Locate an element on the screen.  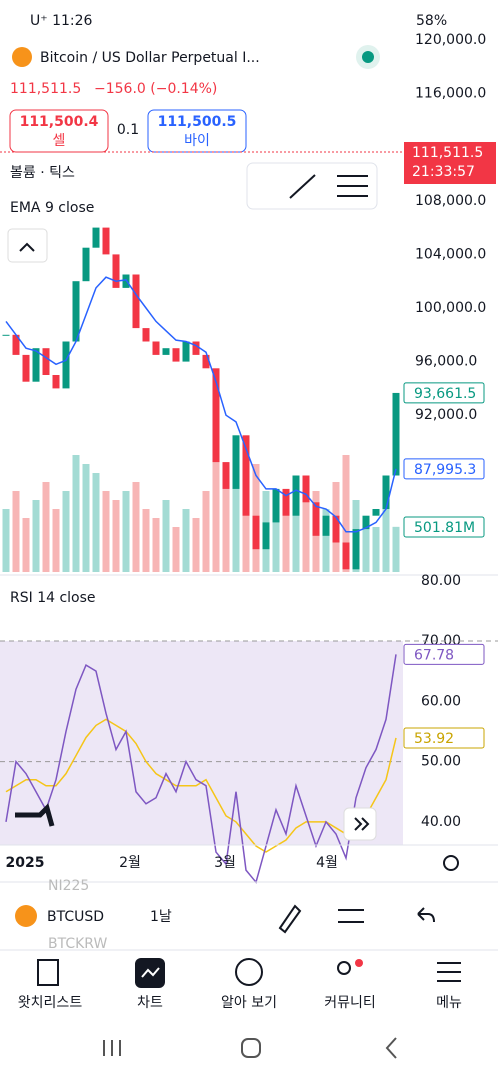
status-dot is located at coordinates (368, 57).